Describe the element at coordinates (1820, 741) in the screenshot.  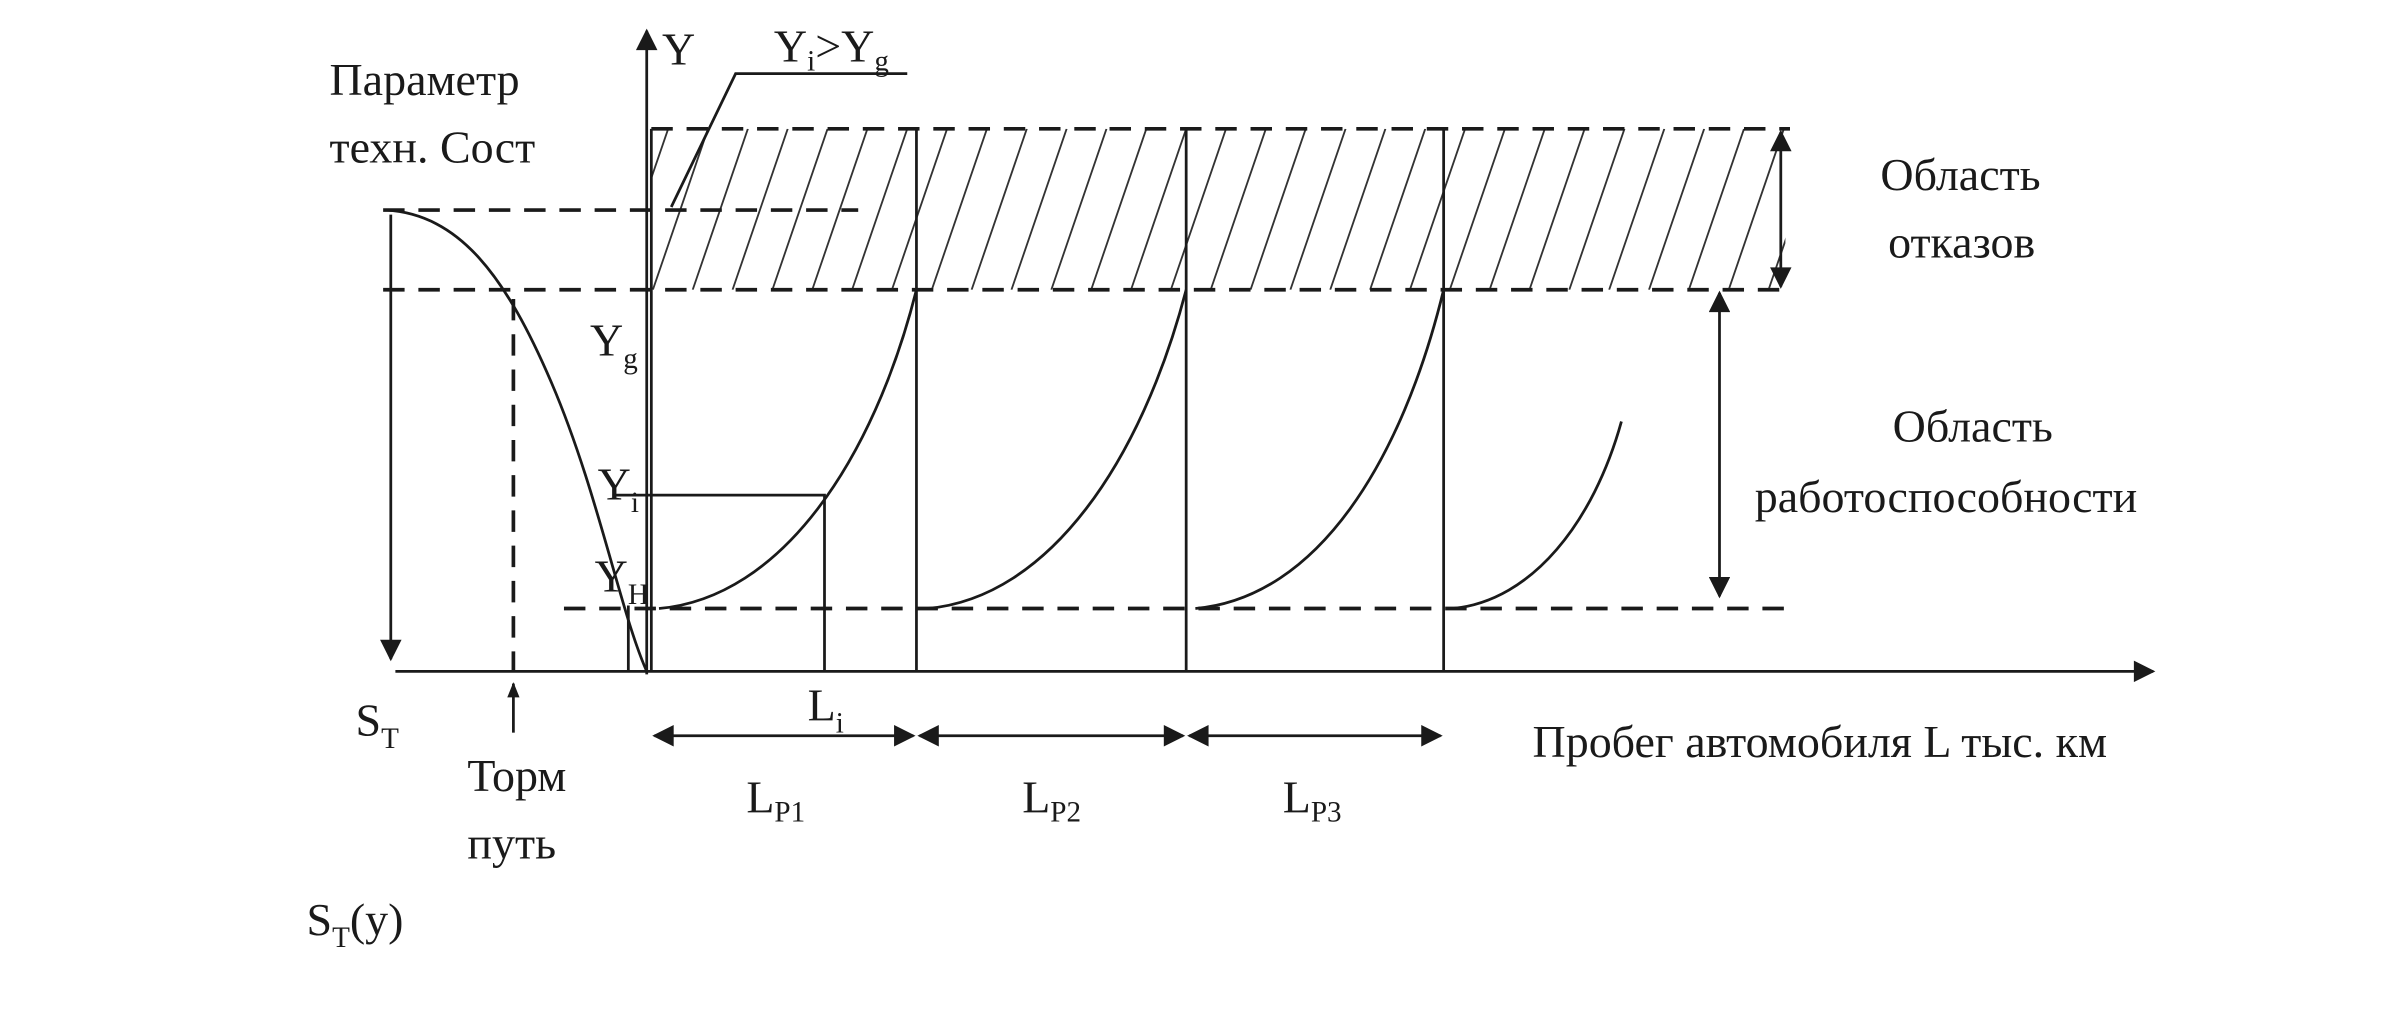
I see `label: Пробег автомобиля L тыс. км` at that location.